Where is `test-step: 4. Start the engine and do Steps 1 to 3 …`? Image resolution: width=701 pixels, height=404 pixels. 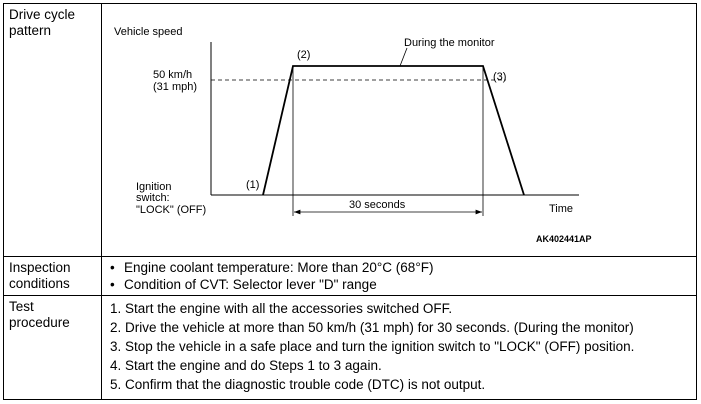
test-step: 4. Start the engine and do Steps 1 to 3 … is located at coordinates (246, 365).